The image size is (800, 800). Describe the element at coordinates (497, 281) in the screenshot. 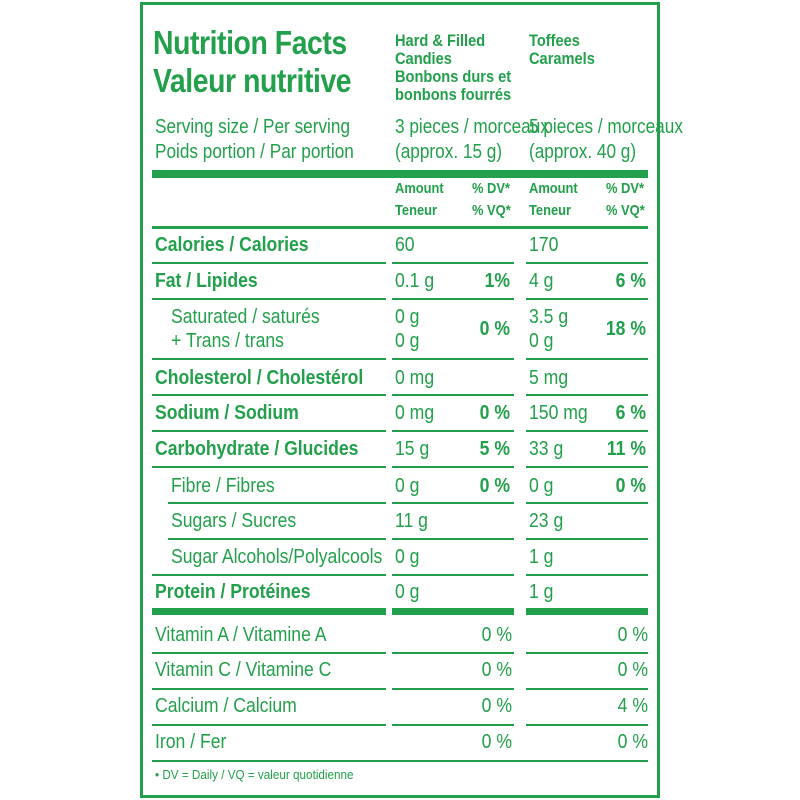

I see `column-1-dv: 1%` at that location.